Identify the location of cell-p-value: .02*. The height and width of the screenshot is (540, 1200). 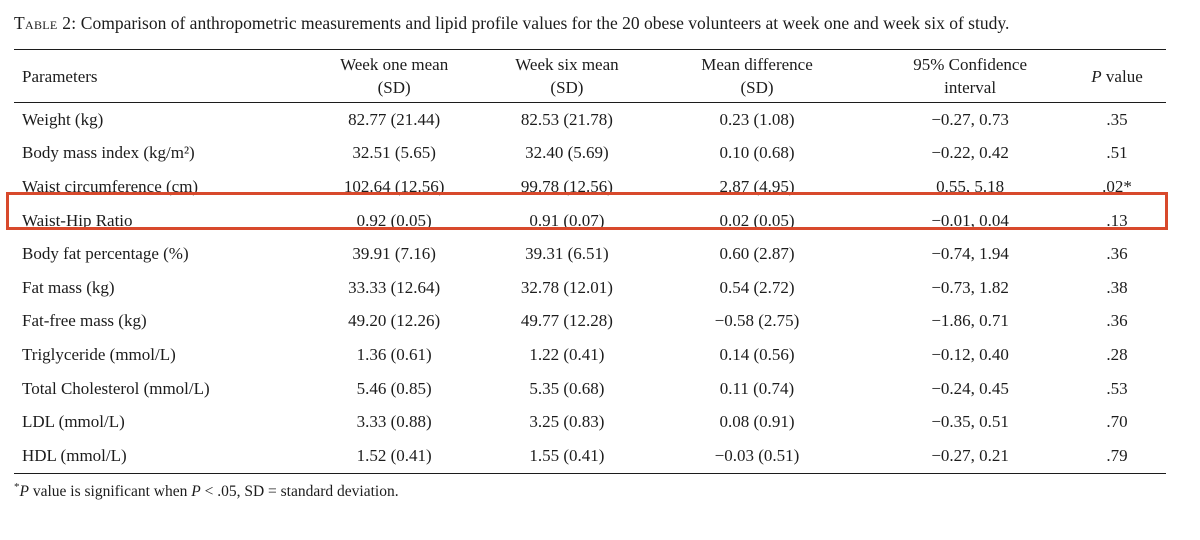
(1117, 186).